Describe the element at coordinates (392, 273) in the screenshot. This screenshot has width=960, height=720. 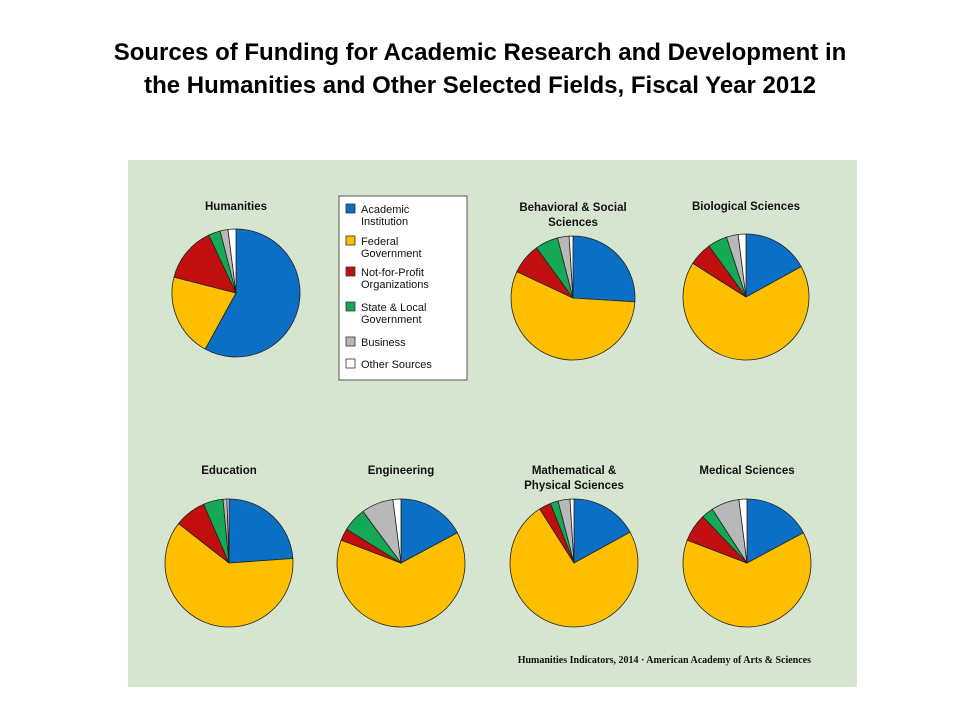
I see `legend-label: Not-for-Profit` at that location.